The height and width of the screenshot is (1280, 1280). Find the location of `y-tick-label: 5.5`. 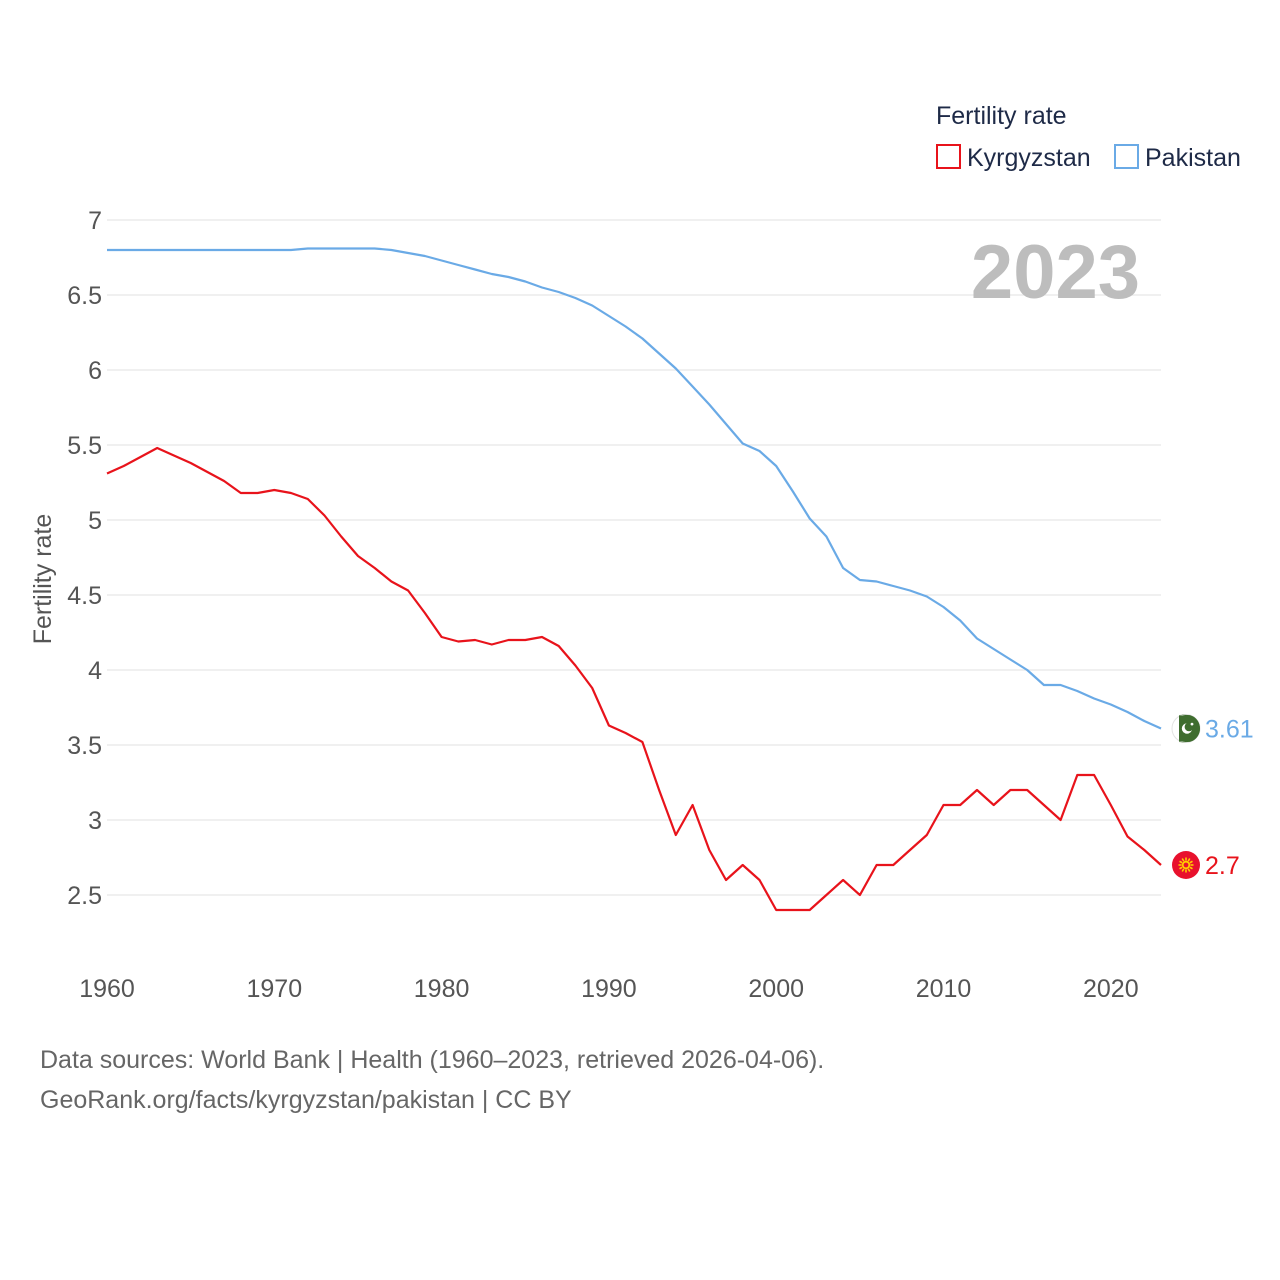

y-tick-label: 5.5 is located at coordinates (84, 446).